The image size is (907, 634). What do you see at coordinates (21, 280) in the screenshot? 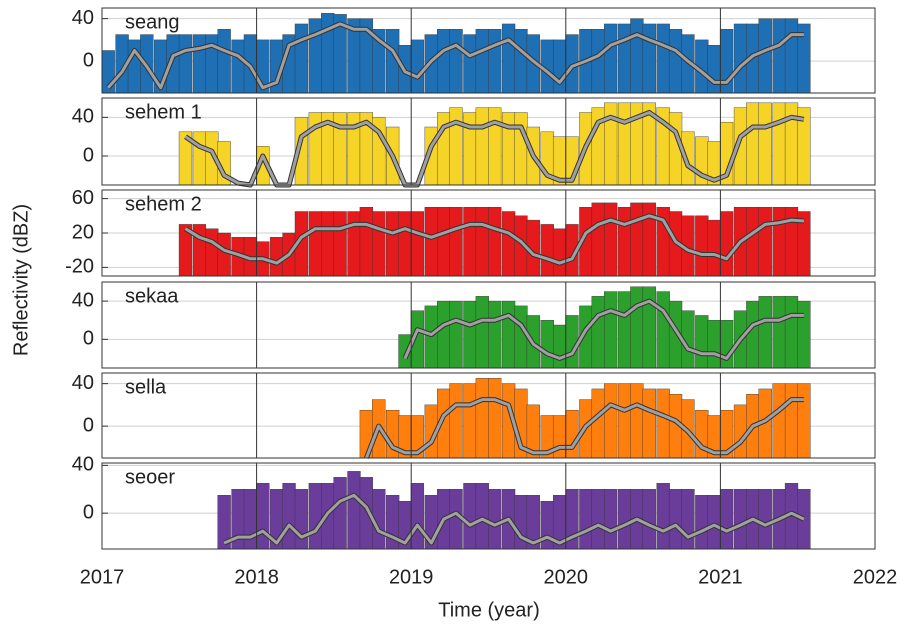
I see `y-axis-label: Reflectivity (dBZ)` at bounding box center [21, 280].